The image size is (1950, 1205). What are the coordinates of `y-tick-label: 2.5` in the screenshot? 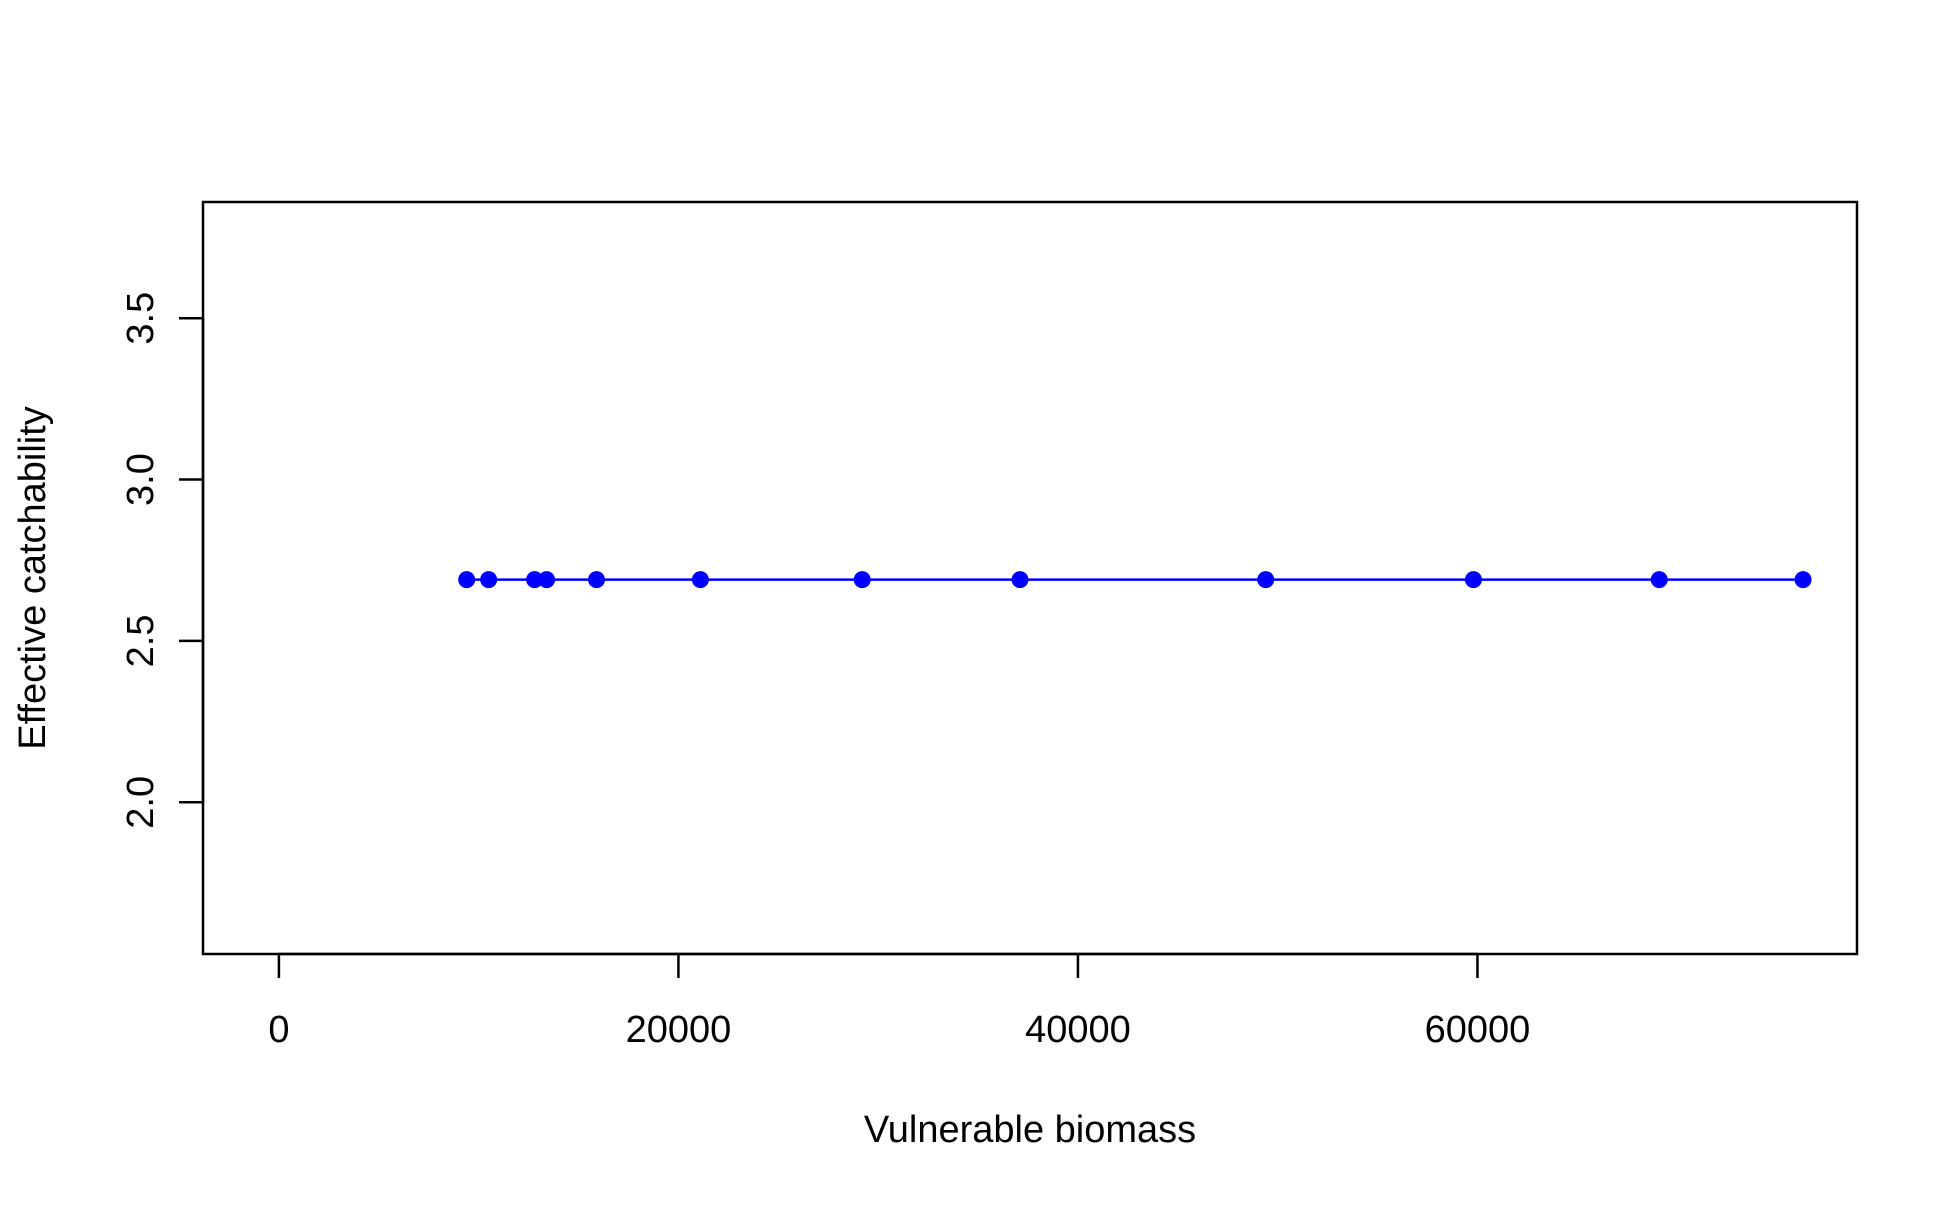 It's located at (141, 641).